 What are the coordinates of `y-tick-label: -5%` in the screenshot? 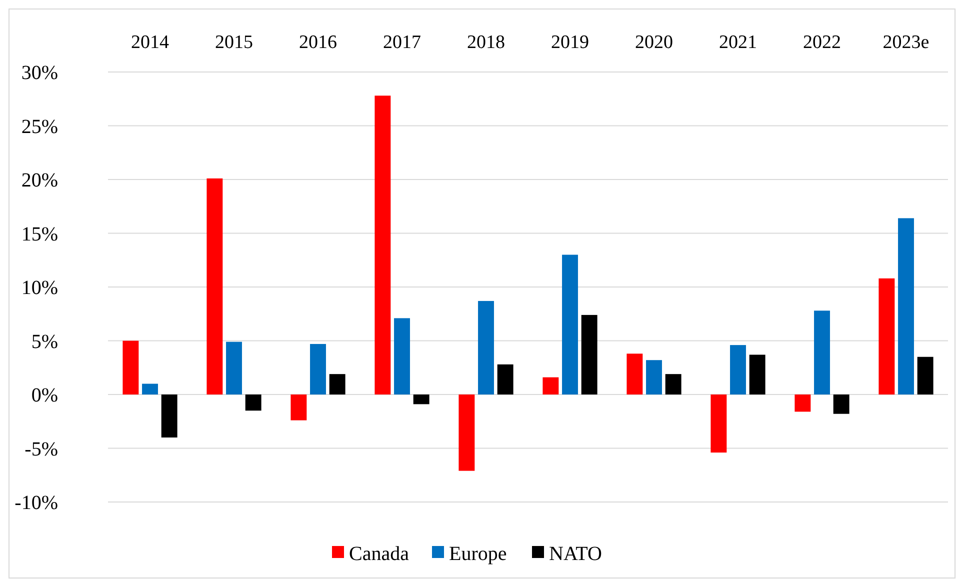 It's located at (41, 449).